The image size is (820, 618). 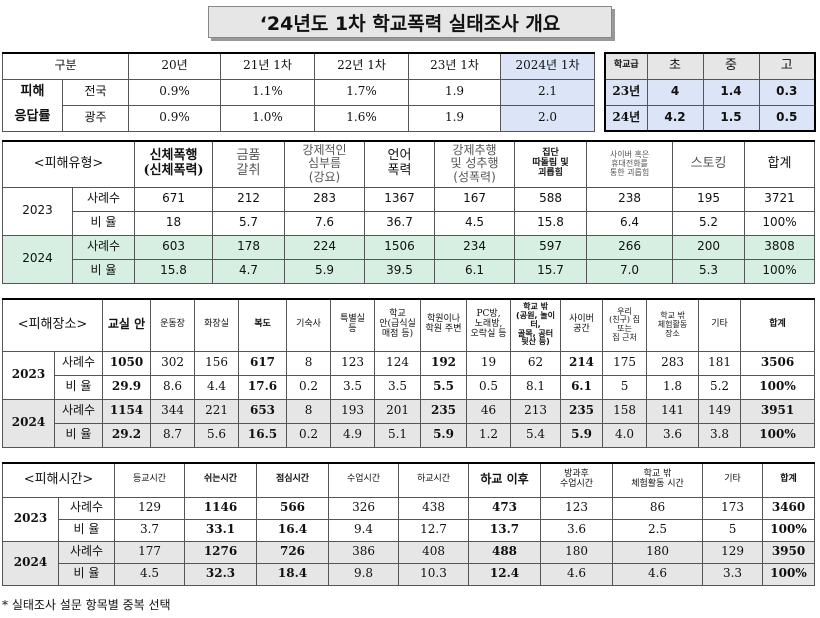 What do you see at coordinates (173, 387) in the screenshot?
I see `rate-cell: 8.6` at bounding box center [173, 387].